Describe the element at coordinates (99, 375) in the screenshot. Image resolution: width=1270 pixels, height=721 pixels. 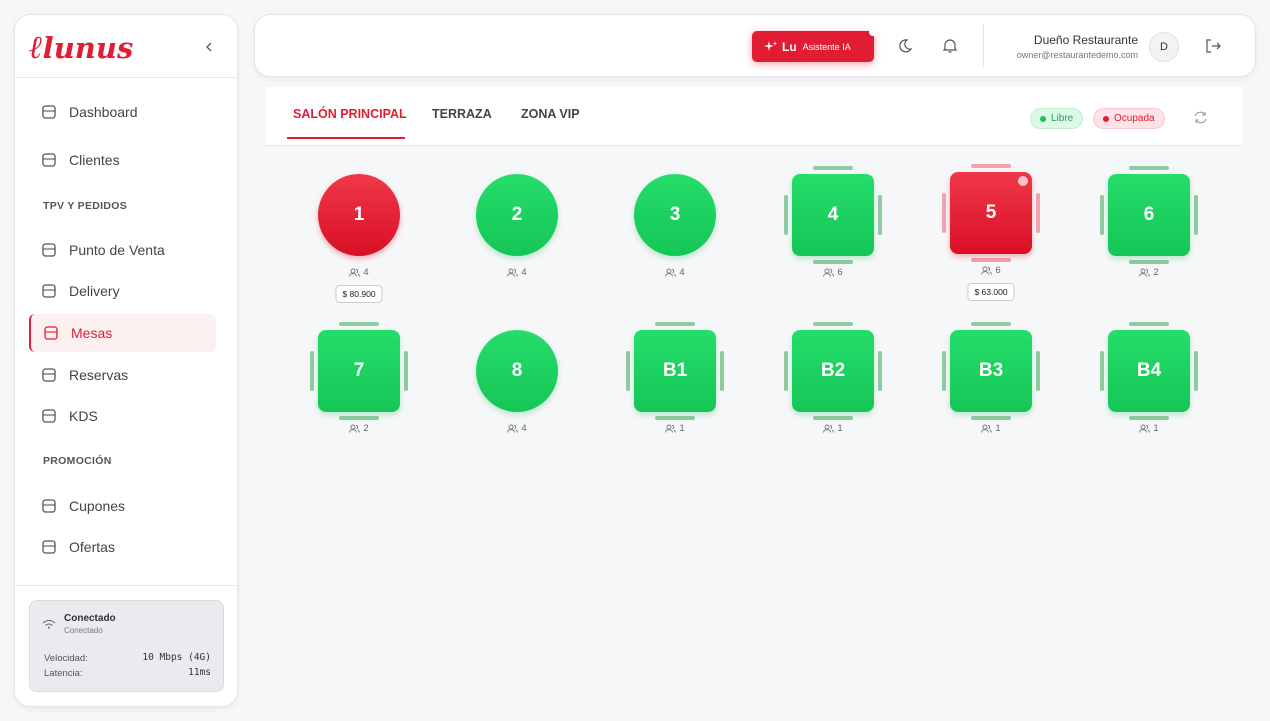
I see `nav-label: Reservas` at that location.